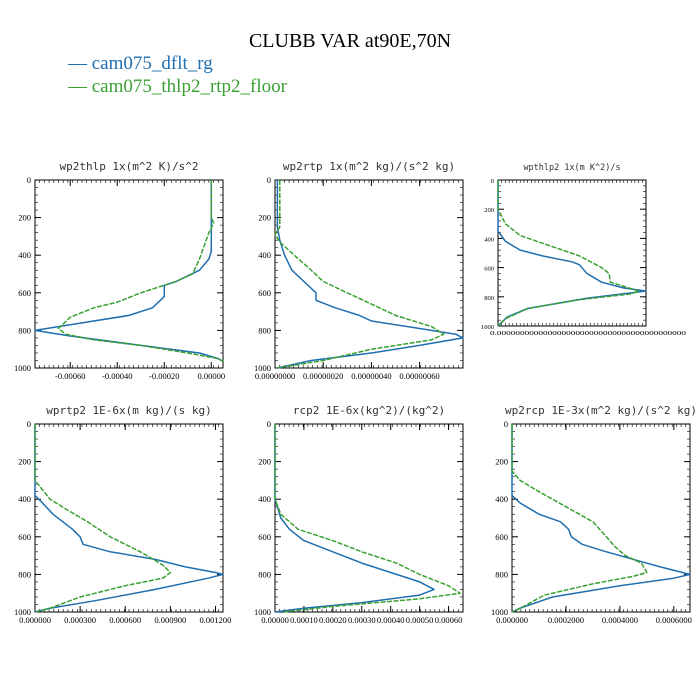  What do you see at coordinates (350, 41) in the screenshot?
I see `page-title: CLUBB VAR at90E,70N` at bounding box center [350, 41].